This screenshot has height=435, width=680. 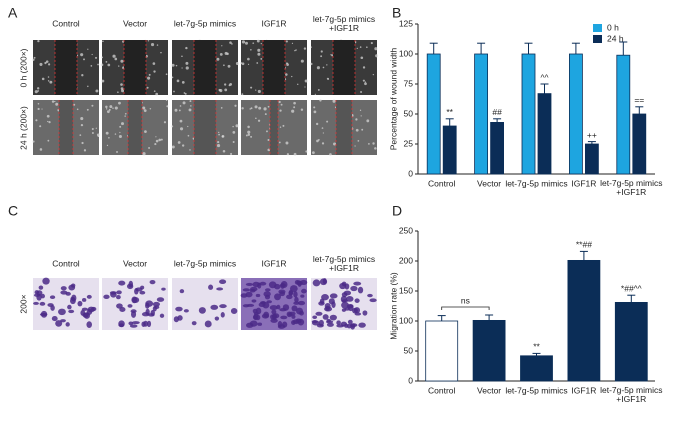 I want to click on panel-letter: A, so click(x=13, y=13).